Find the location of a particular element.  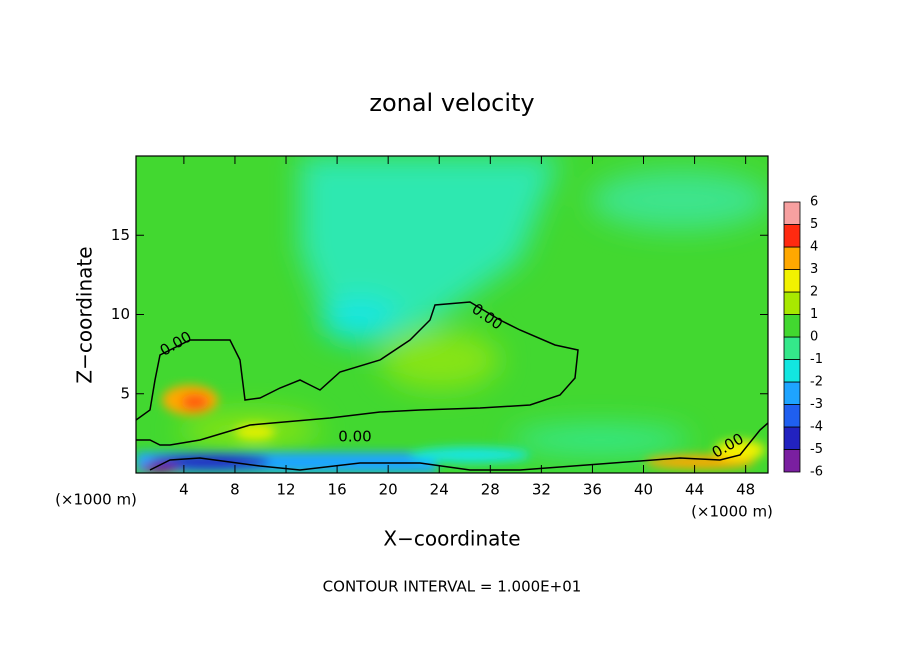

x-tick-label: 24 is located at coordinates (439, 490).